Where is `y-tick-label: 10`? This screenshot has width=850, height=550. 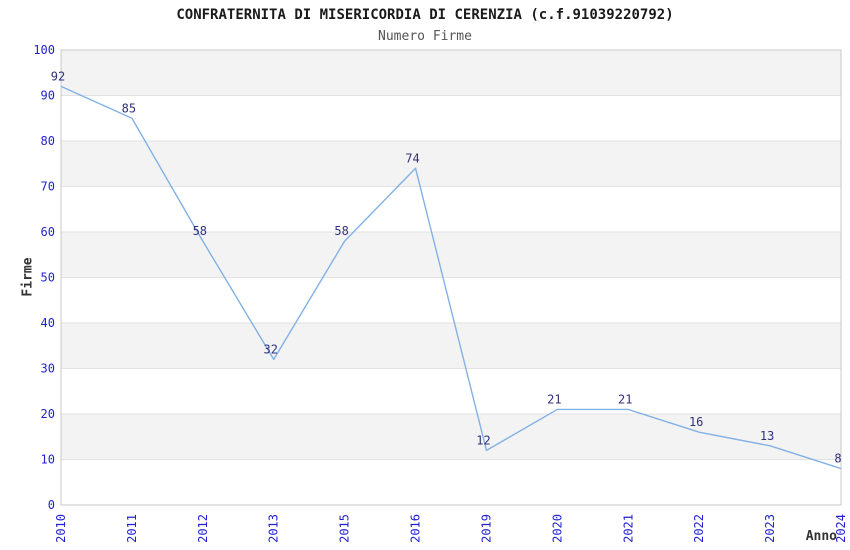 y-tick-label: 10 is located at coordinates (48, 460).